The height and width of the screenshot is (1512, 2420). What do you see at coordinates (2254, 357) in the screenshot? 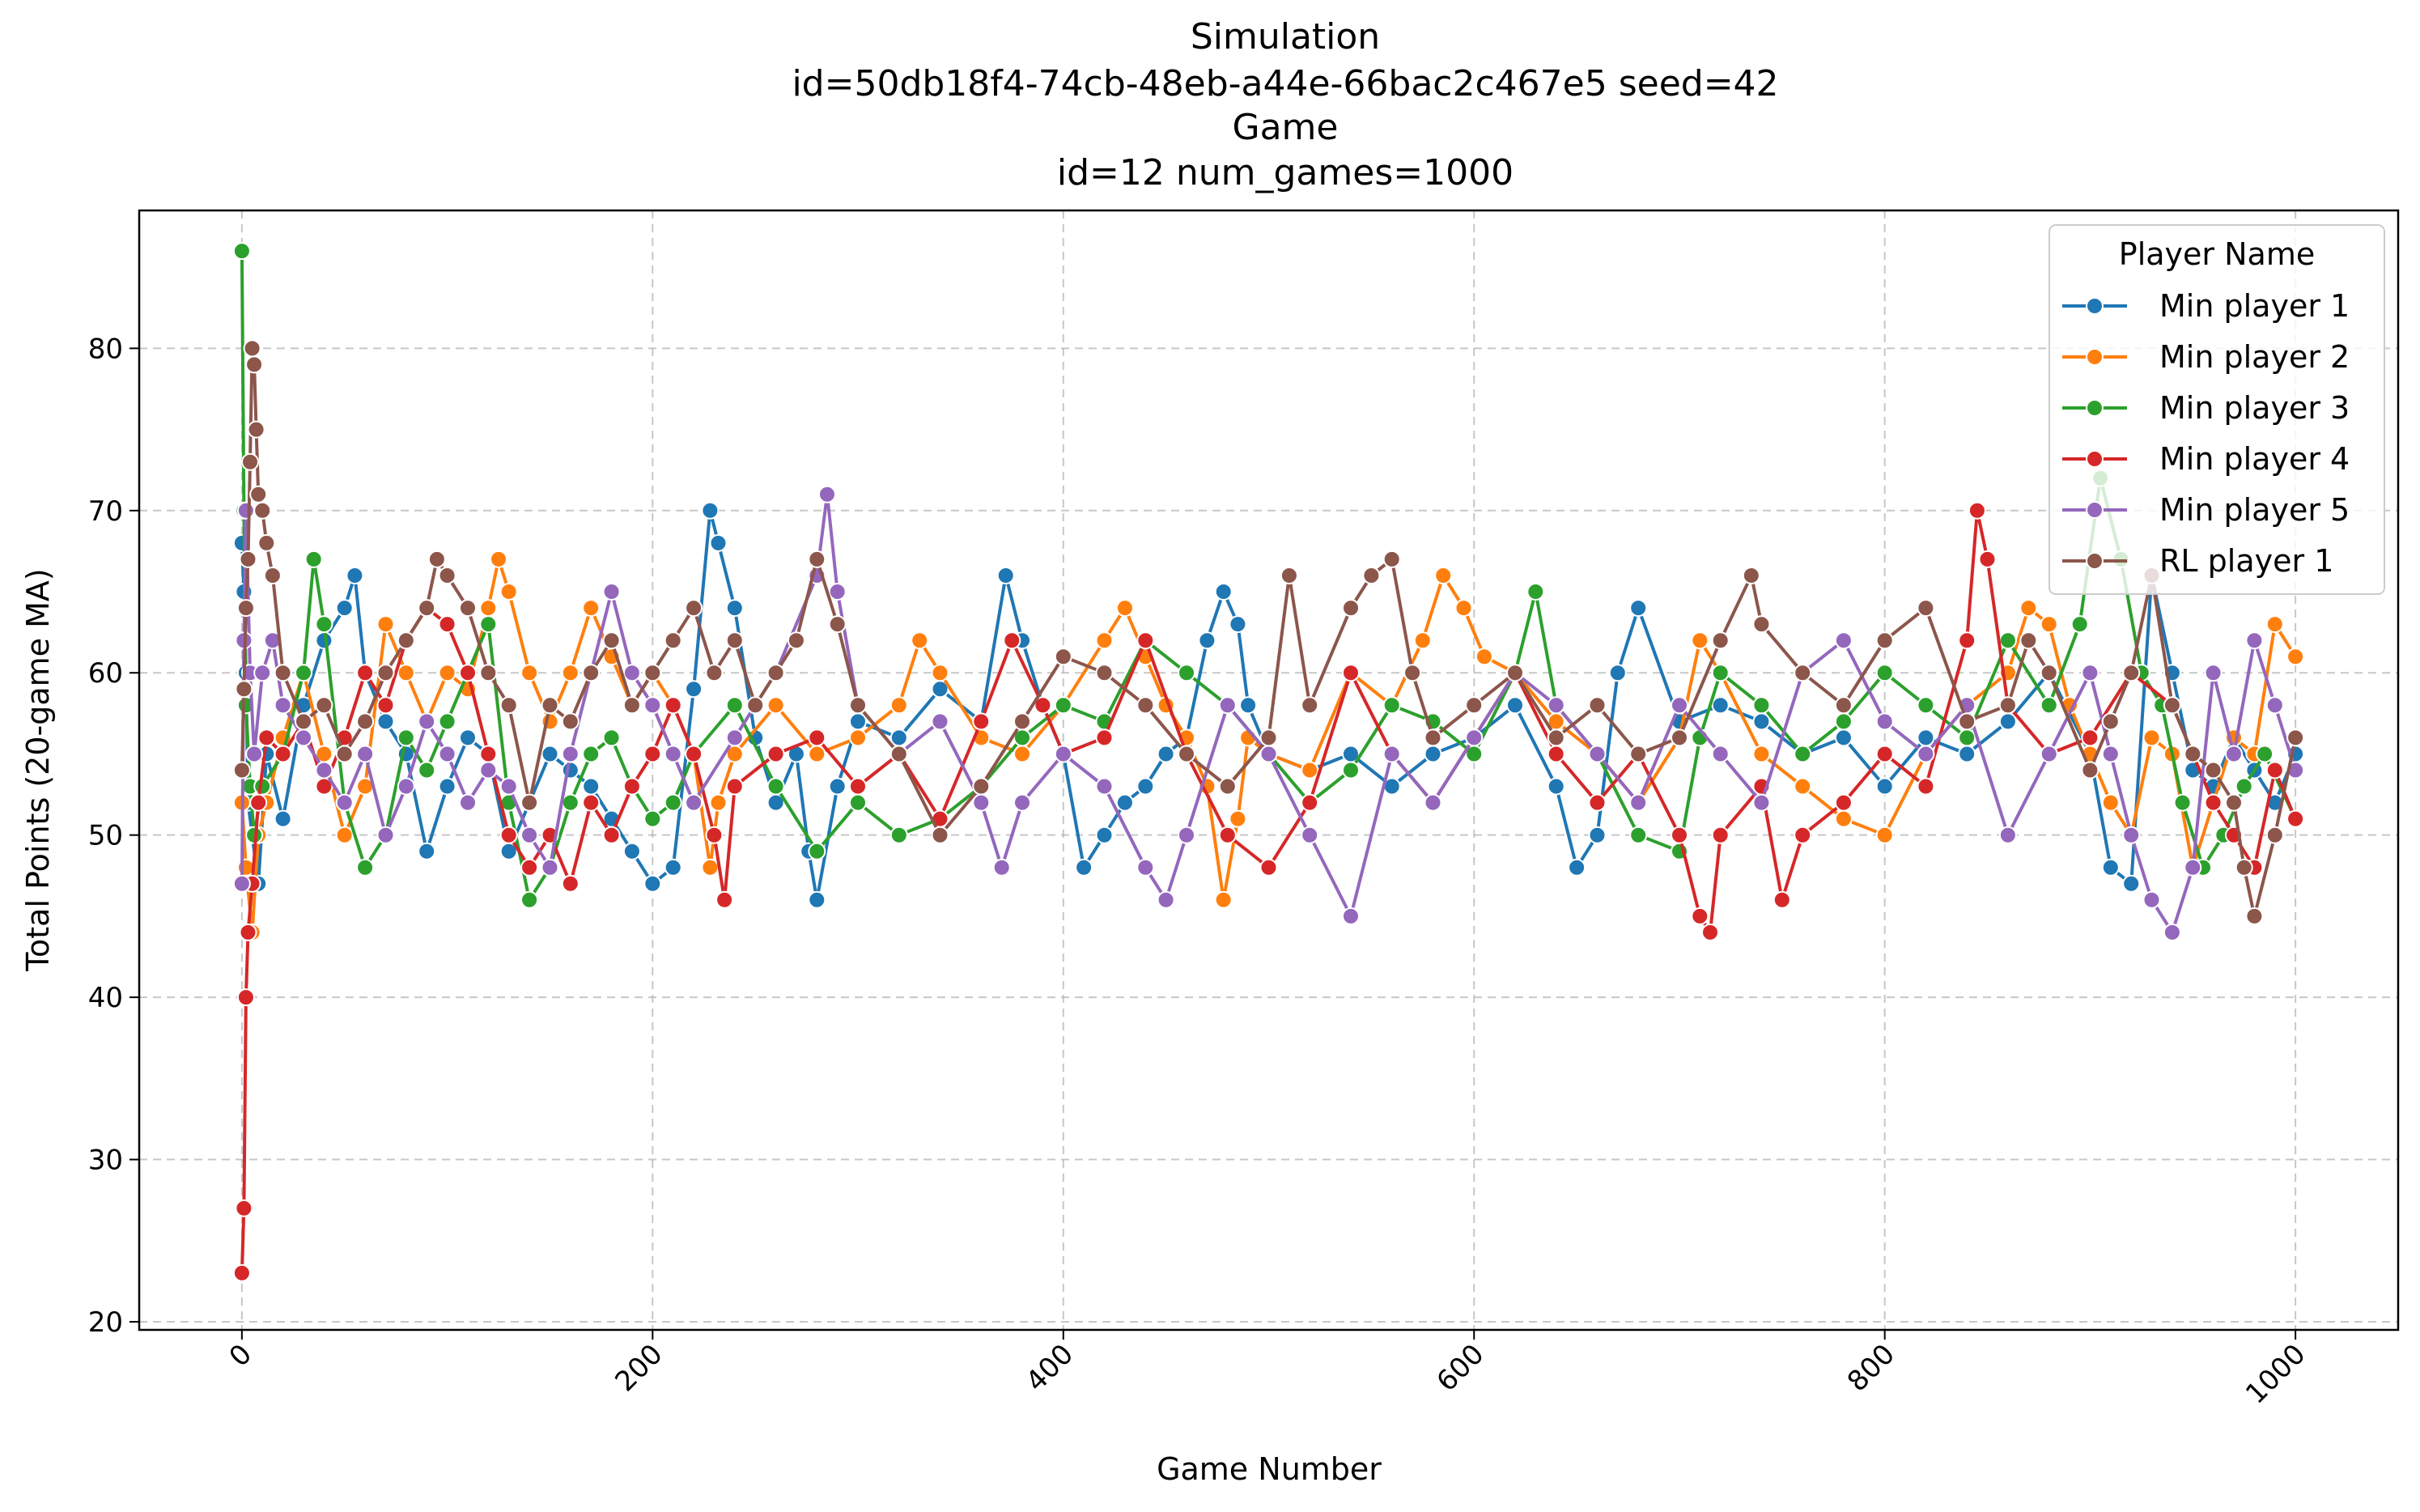
I see `legend-label: Min player 2` at bounding box center [2254, 357].